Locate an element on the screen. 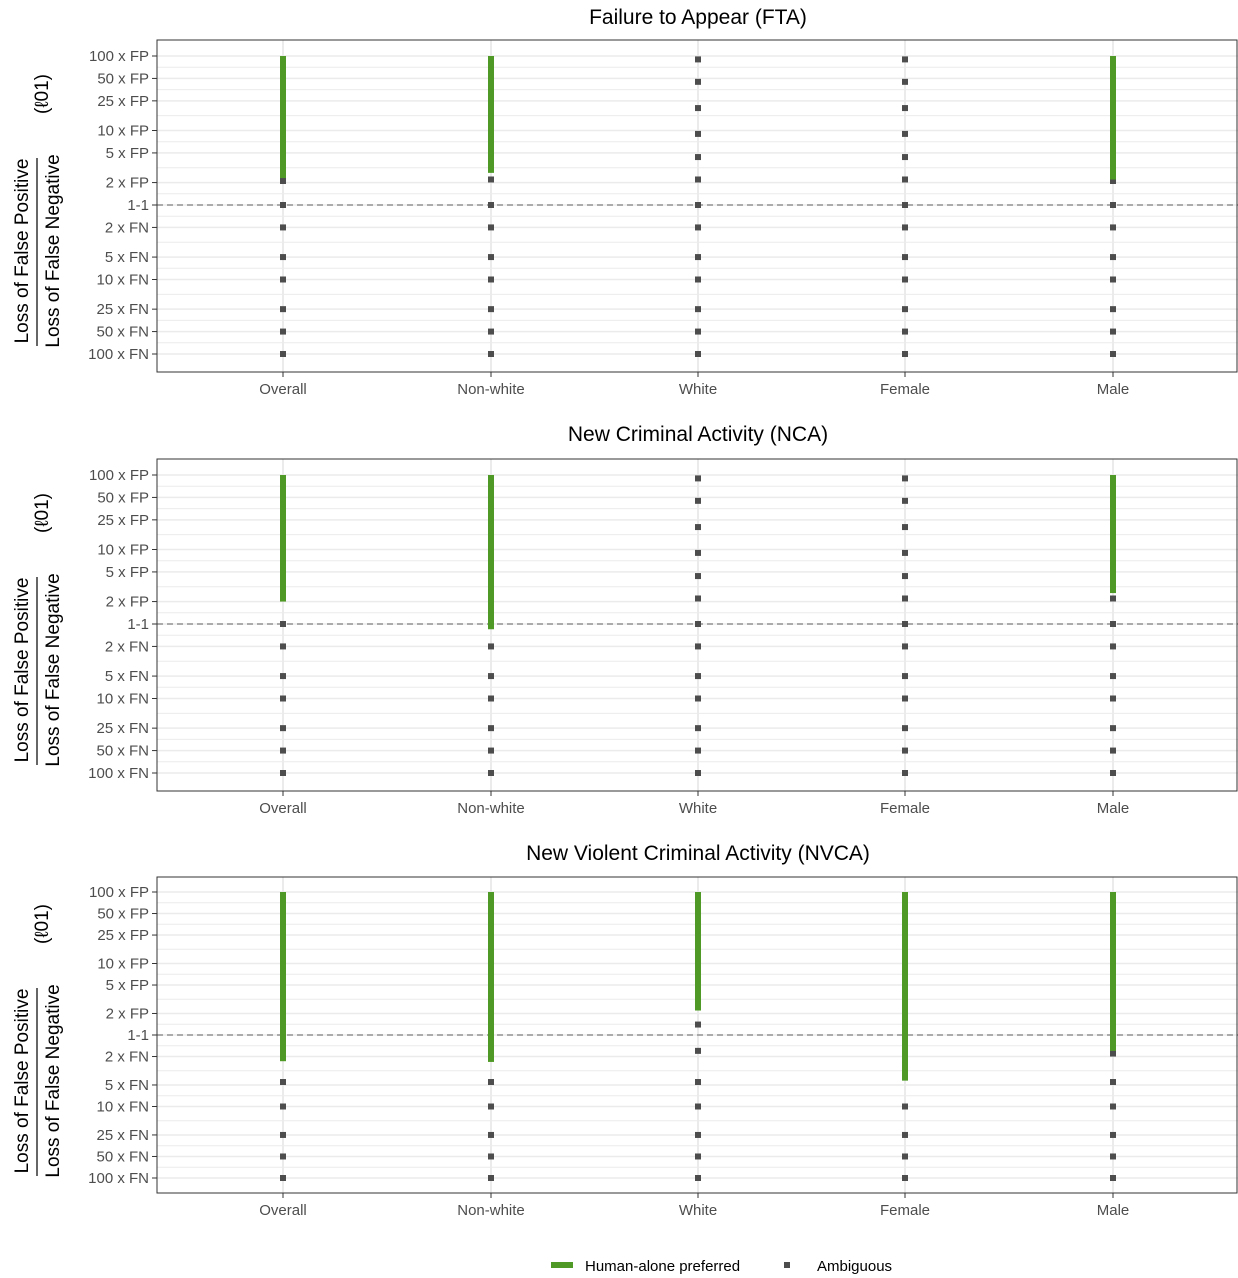 Image resolution: width=1238 pixels, height=1278 pixels. y-tick-label: 100 x FP is located at coordinates (119, 475).